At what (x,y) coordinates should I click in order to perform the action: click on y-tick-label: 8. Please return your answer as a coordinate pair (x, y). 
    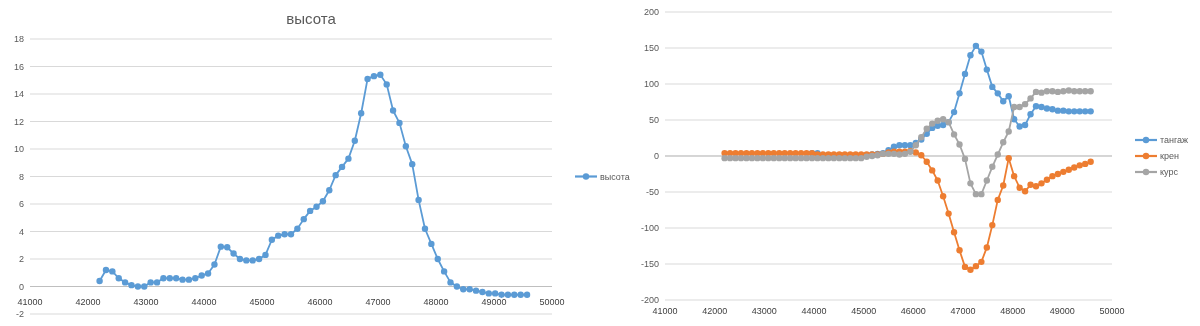
    Looking at the image, I should click on (21, 176).